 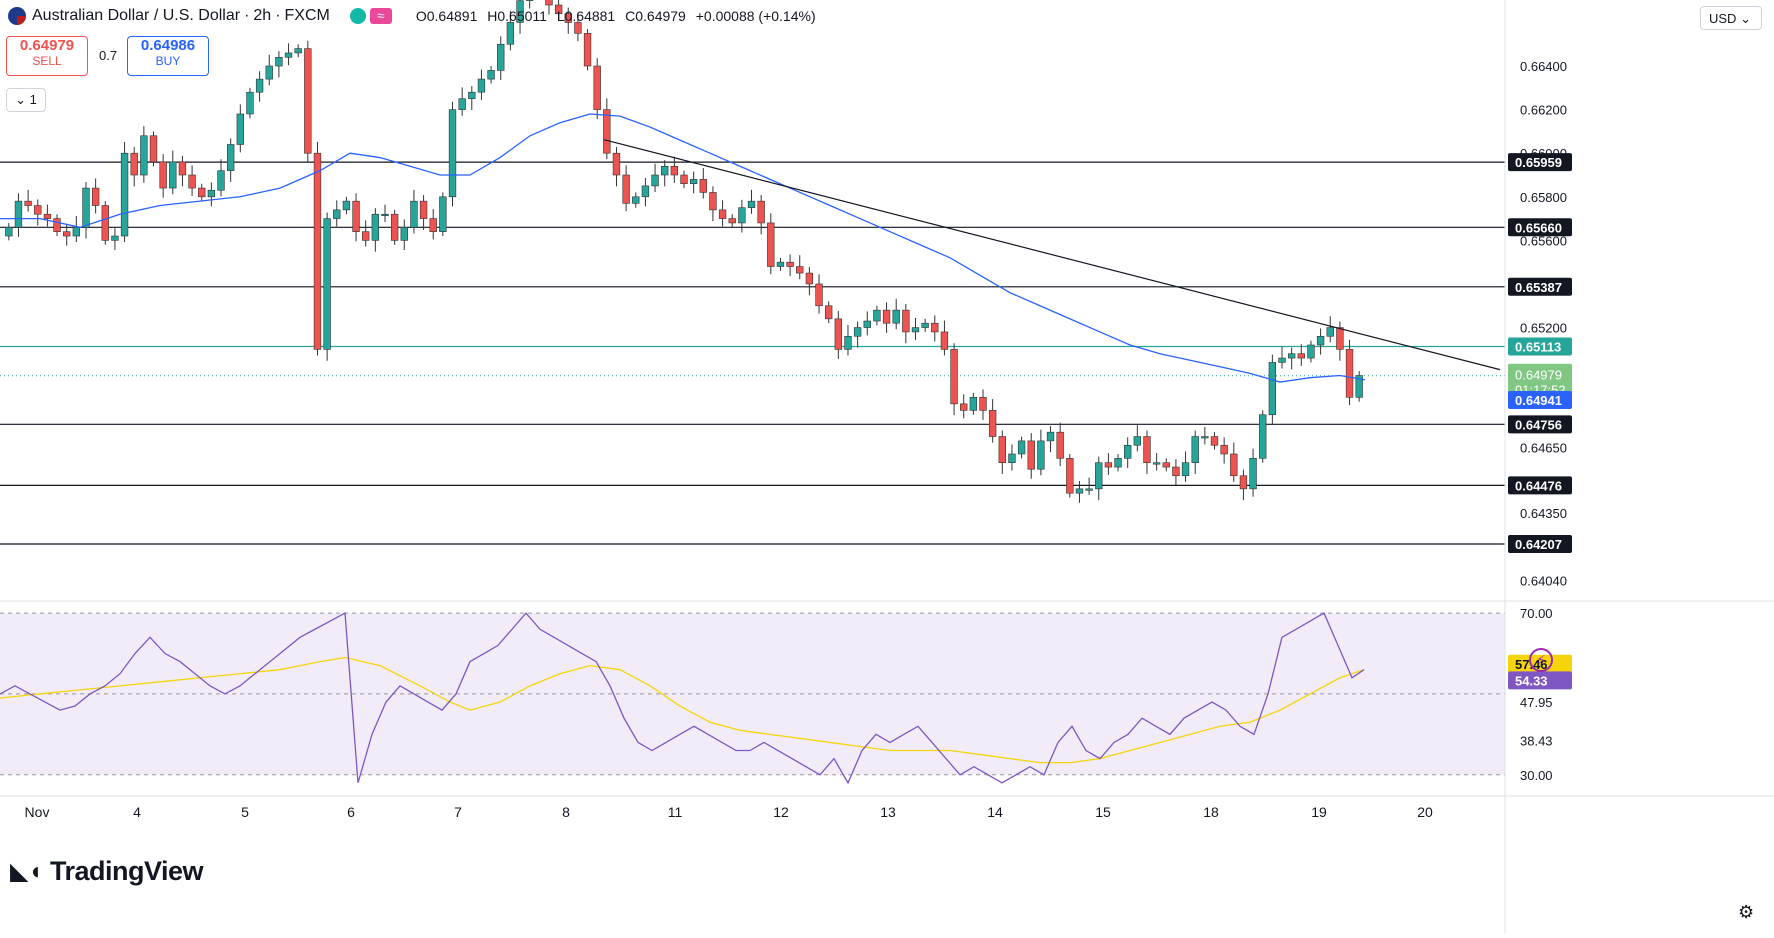 I want to click on tradingview-logo: ◣◖ TradingView, so click(x=107, y=871).